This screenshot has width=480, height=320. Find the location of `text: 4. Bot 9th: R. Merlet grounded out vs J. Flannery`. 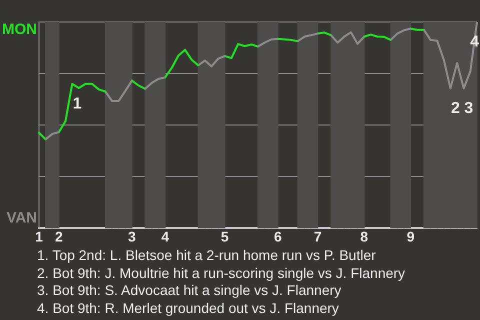

text: 4. Bot 9th: R. Merlet grounded out vs J. Flannery is located at coordinates (188, 308).